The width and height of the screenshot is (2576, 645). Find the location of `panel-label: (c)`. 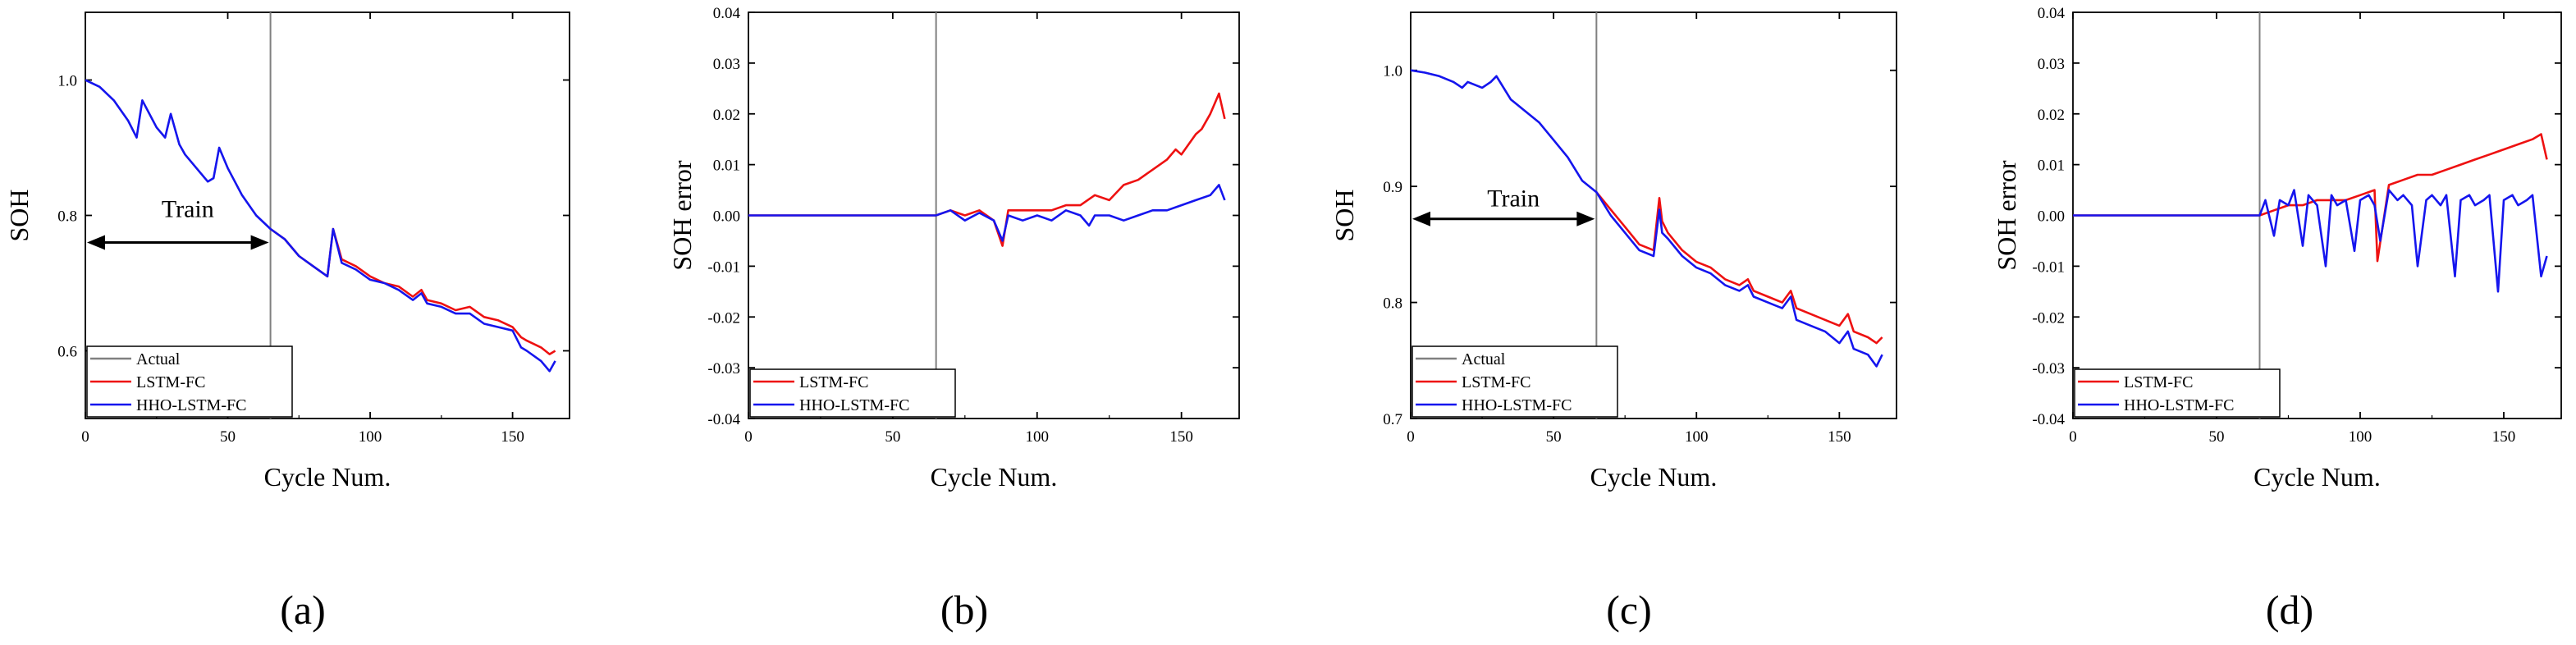

panel-label: (c) is located at coordinates (1629, 610).